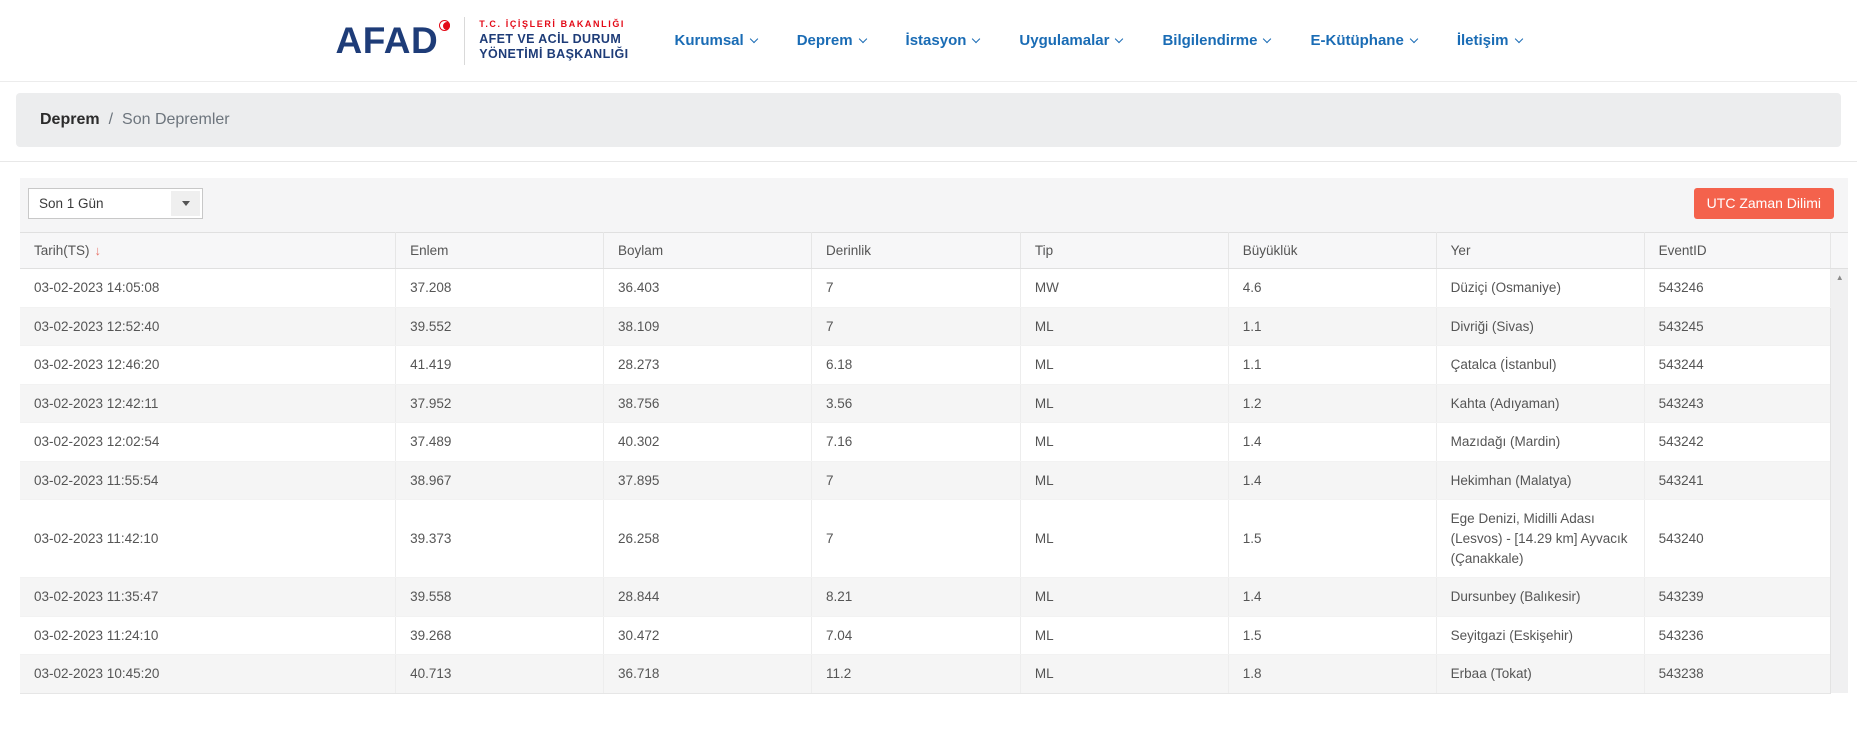 The image size is (1857, 742). Describe the element at coordinates (1124, 250) in the screenshot. I see `column-header-tip: Tip` at that location.